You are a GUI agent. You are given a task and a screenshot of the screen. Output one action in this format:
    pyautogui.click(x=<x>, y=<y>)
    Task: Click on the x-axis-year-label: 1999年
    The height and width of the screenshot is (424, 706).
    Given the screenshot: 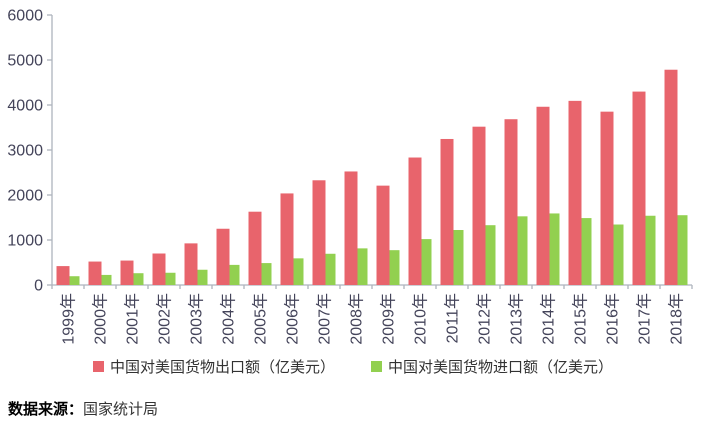 What is the action you would take?
    pyautogui.click(x=69, y=319)
    